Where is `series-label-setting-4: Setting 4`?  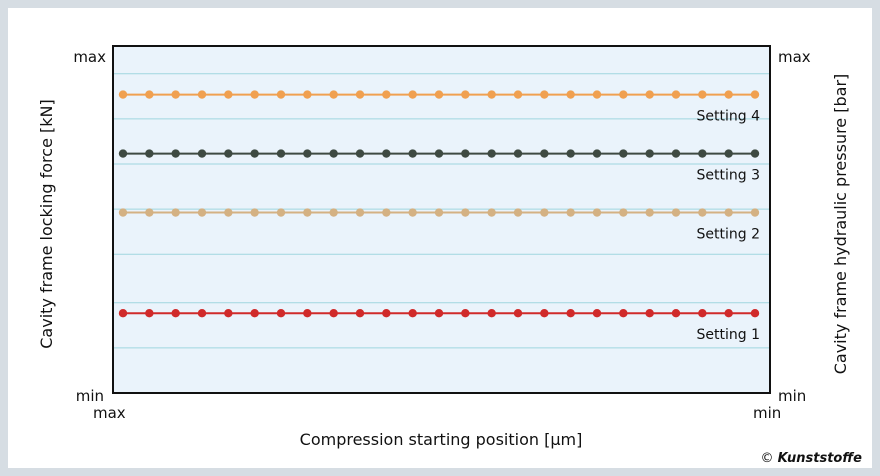 series-label-setting-4: Setting 4 is located at coordinates (729, 117).